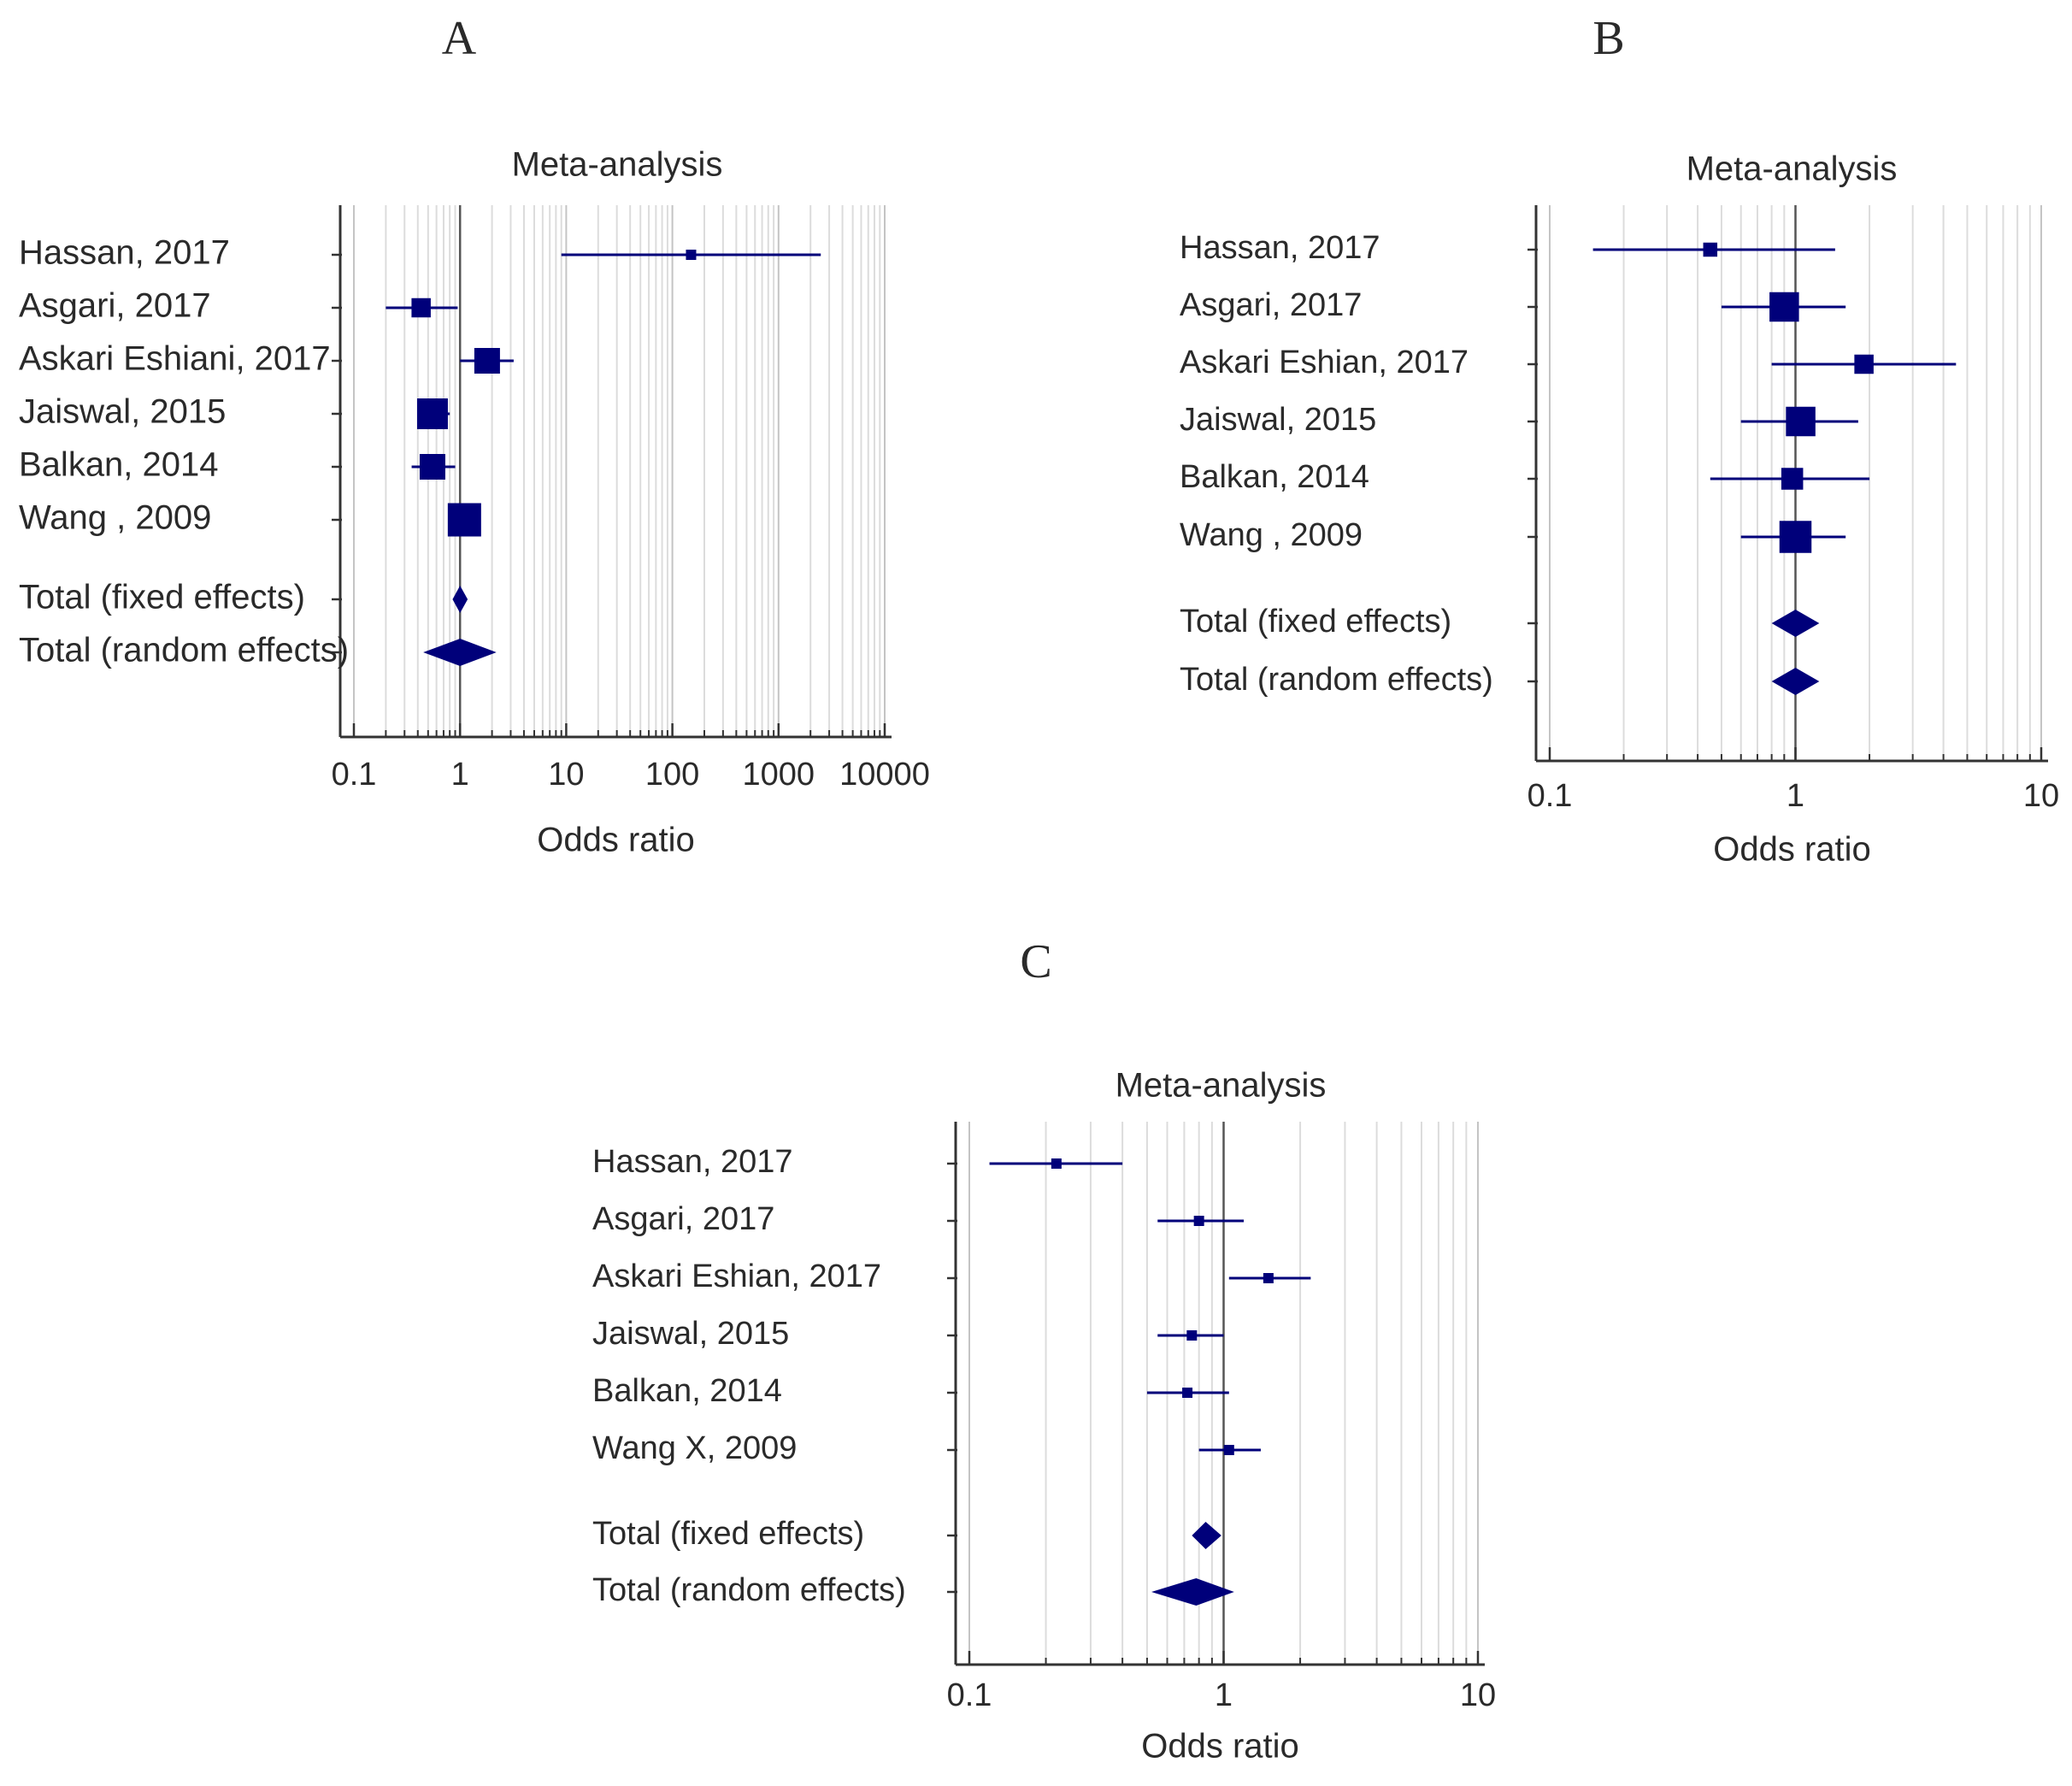 The width and height of the screenshot is (2072, 1786). What do you see at coordinates (779, 775) in the screenshot?
I see `x-tick-label: 1000` at bounding box center [779, 775].